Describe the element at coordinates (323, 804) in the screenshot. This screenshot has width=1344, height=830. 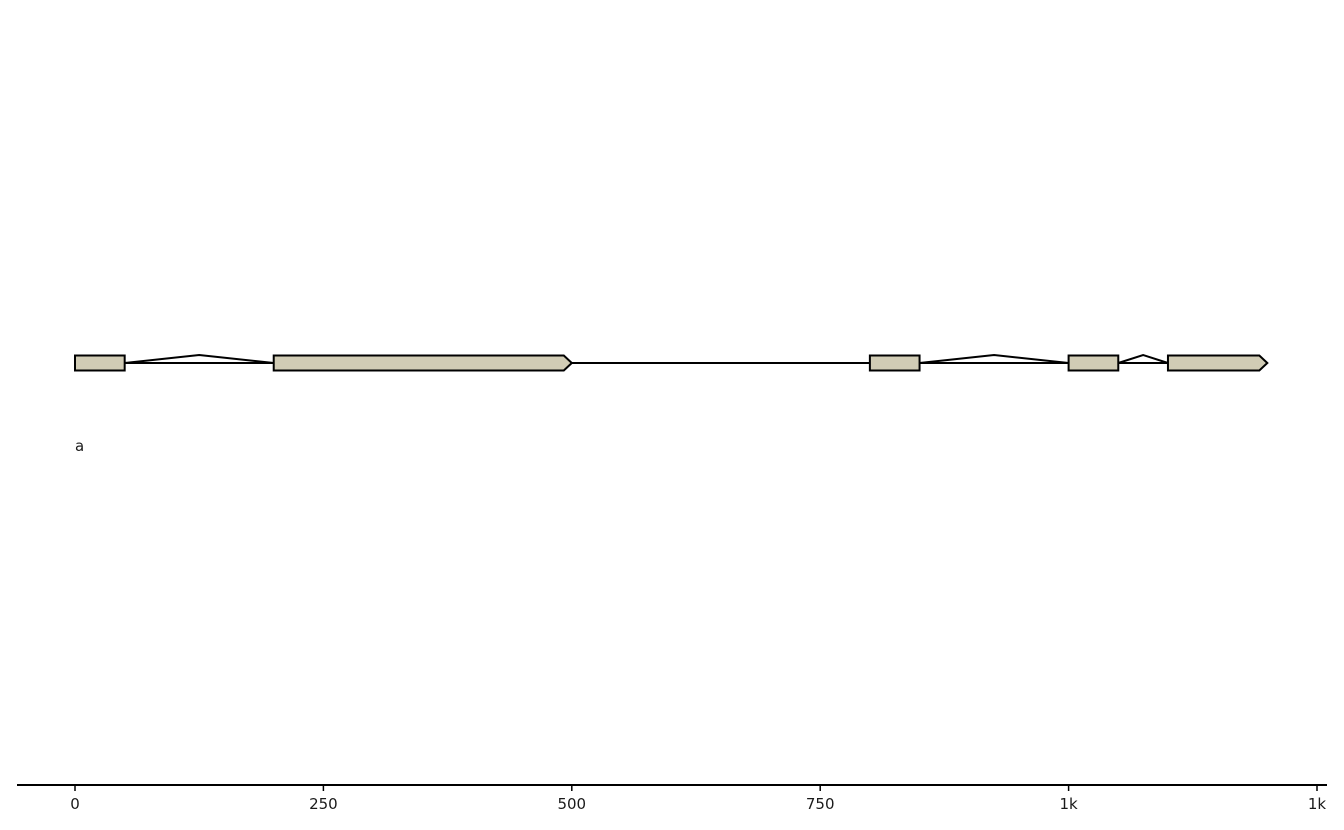
I see `x-tick-label: 250` at that location.